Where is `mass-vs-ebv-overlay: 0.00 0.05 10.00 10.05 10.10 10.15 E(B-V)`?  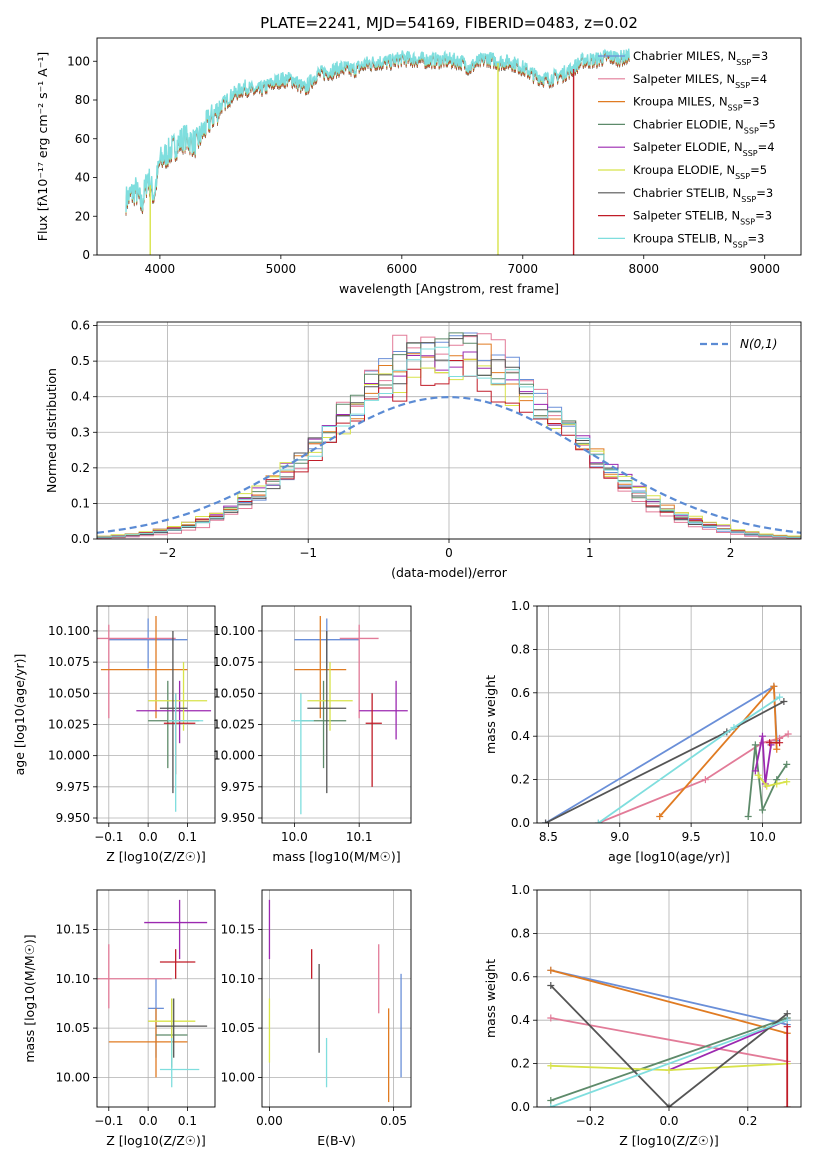
mass-vs-ebv-overlay: 0.00 0.05 10.00 10.05 10.10 10.15 E(B-V) is located at coordinates (316, 1018).